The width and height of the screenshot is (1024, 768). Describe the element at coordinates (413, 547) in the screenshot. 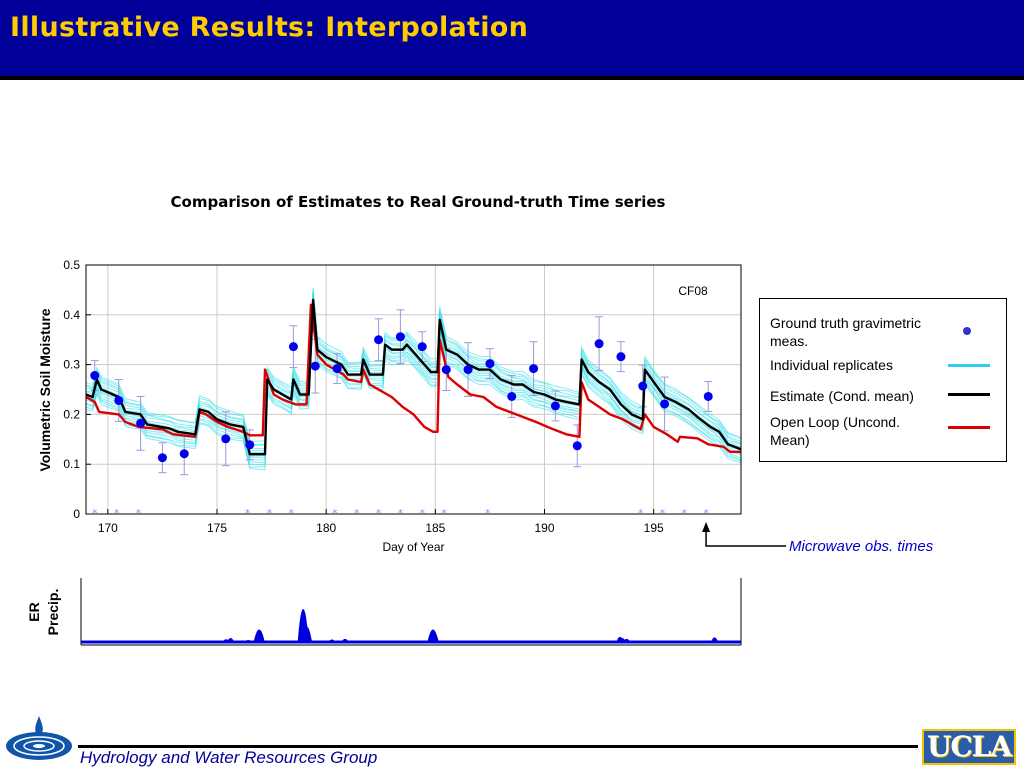

I see `x-axis-label: Day of Year` at that location.